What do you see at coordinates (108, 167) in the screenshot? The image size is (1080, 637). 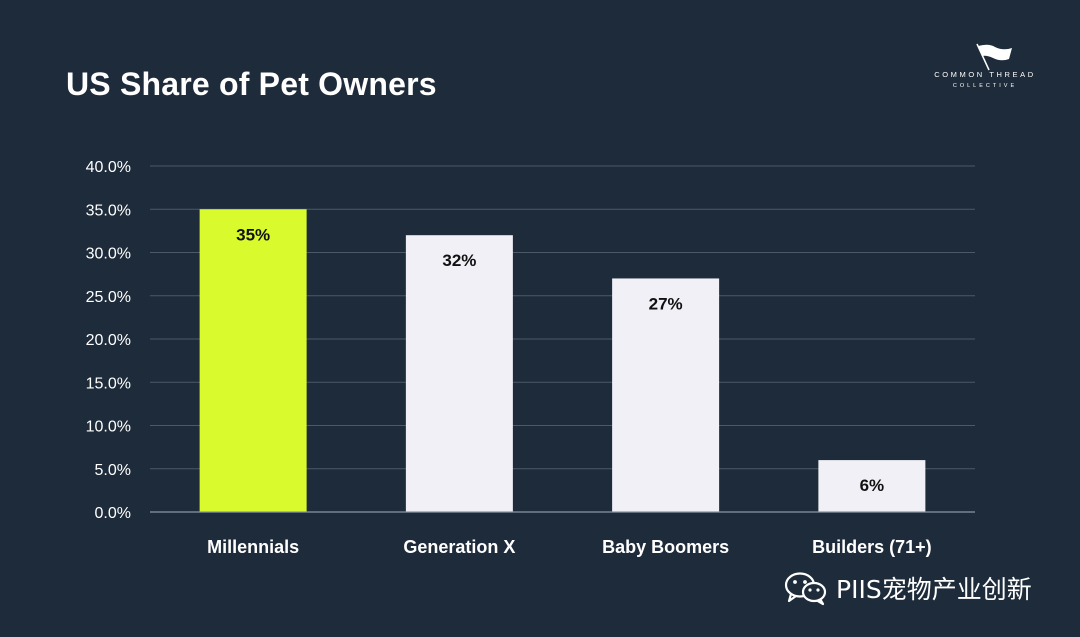 I see `y-tick-label: 40.0%` at bounding box center [108, 167].